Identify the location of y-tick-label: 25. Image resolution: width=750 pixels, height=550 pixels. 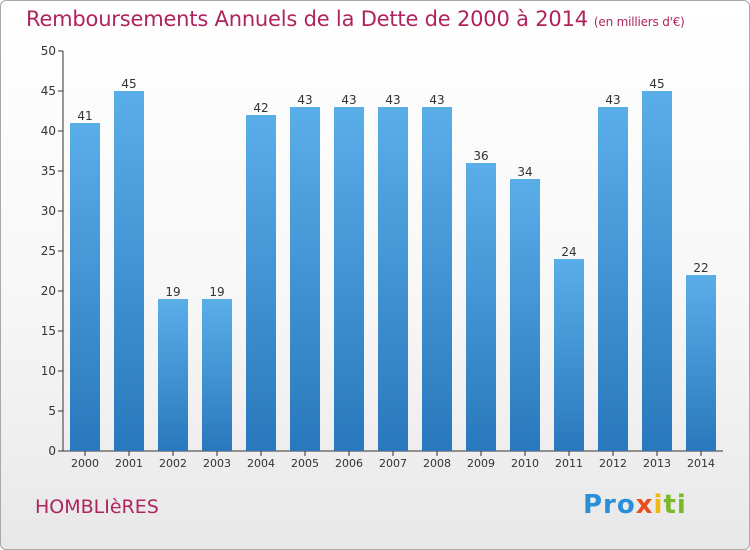
(48, 251).